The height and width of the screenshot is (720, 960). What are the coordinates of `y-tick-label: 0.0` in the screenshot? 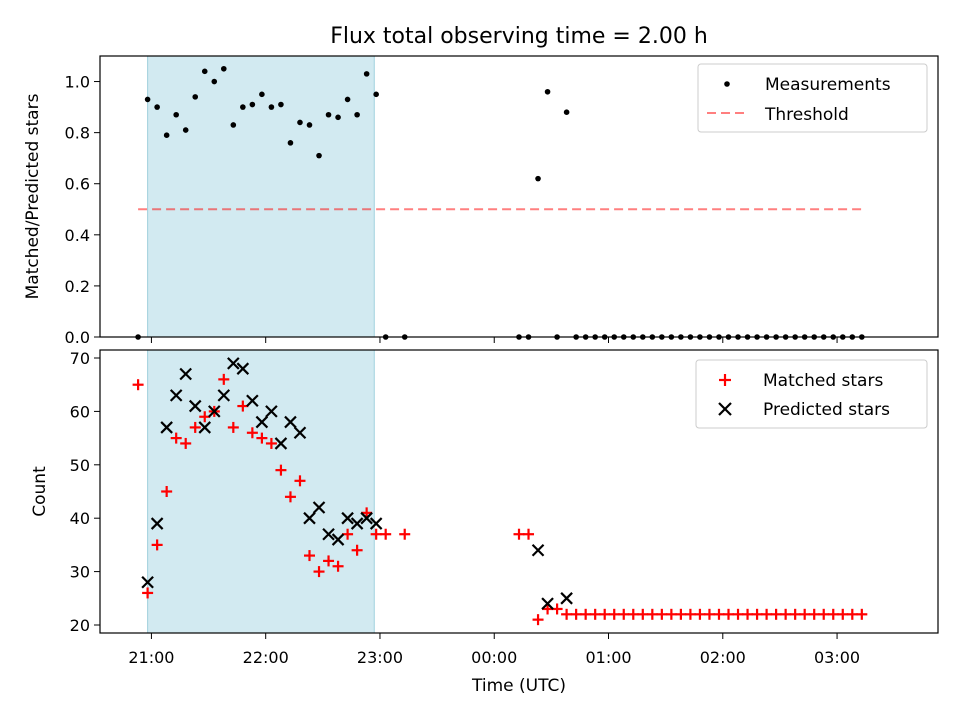 It's located at (77, 337).